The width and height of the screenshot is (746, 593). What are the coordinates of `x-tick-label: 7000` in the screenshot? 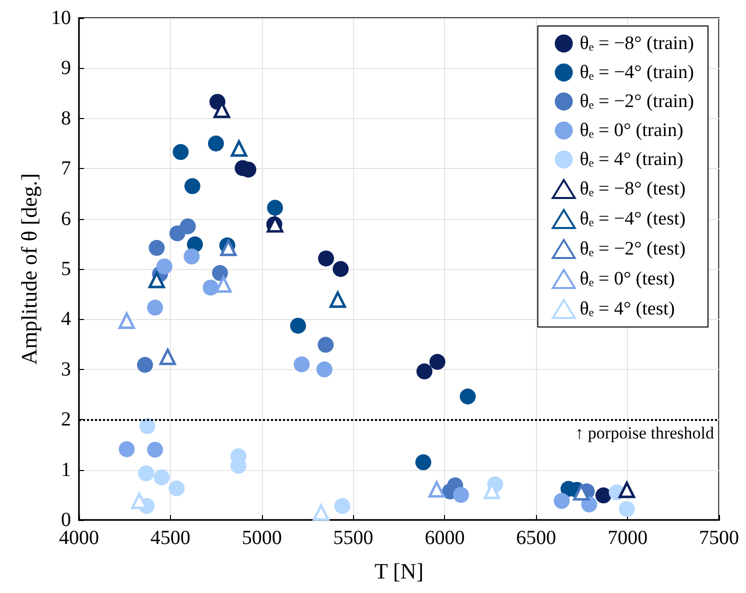 It's located at (628, 538).